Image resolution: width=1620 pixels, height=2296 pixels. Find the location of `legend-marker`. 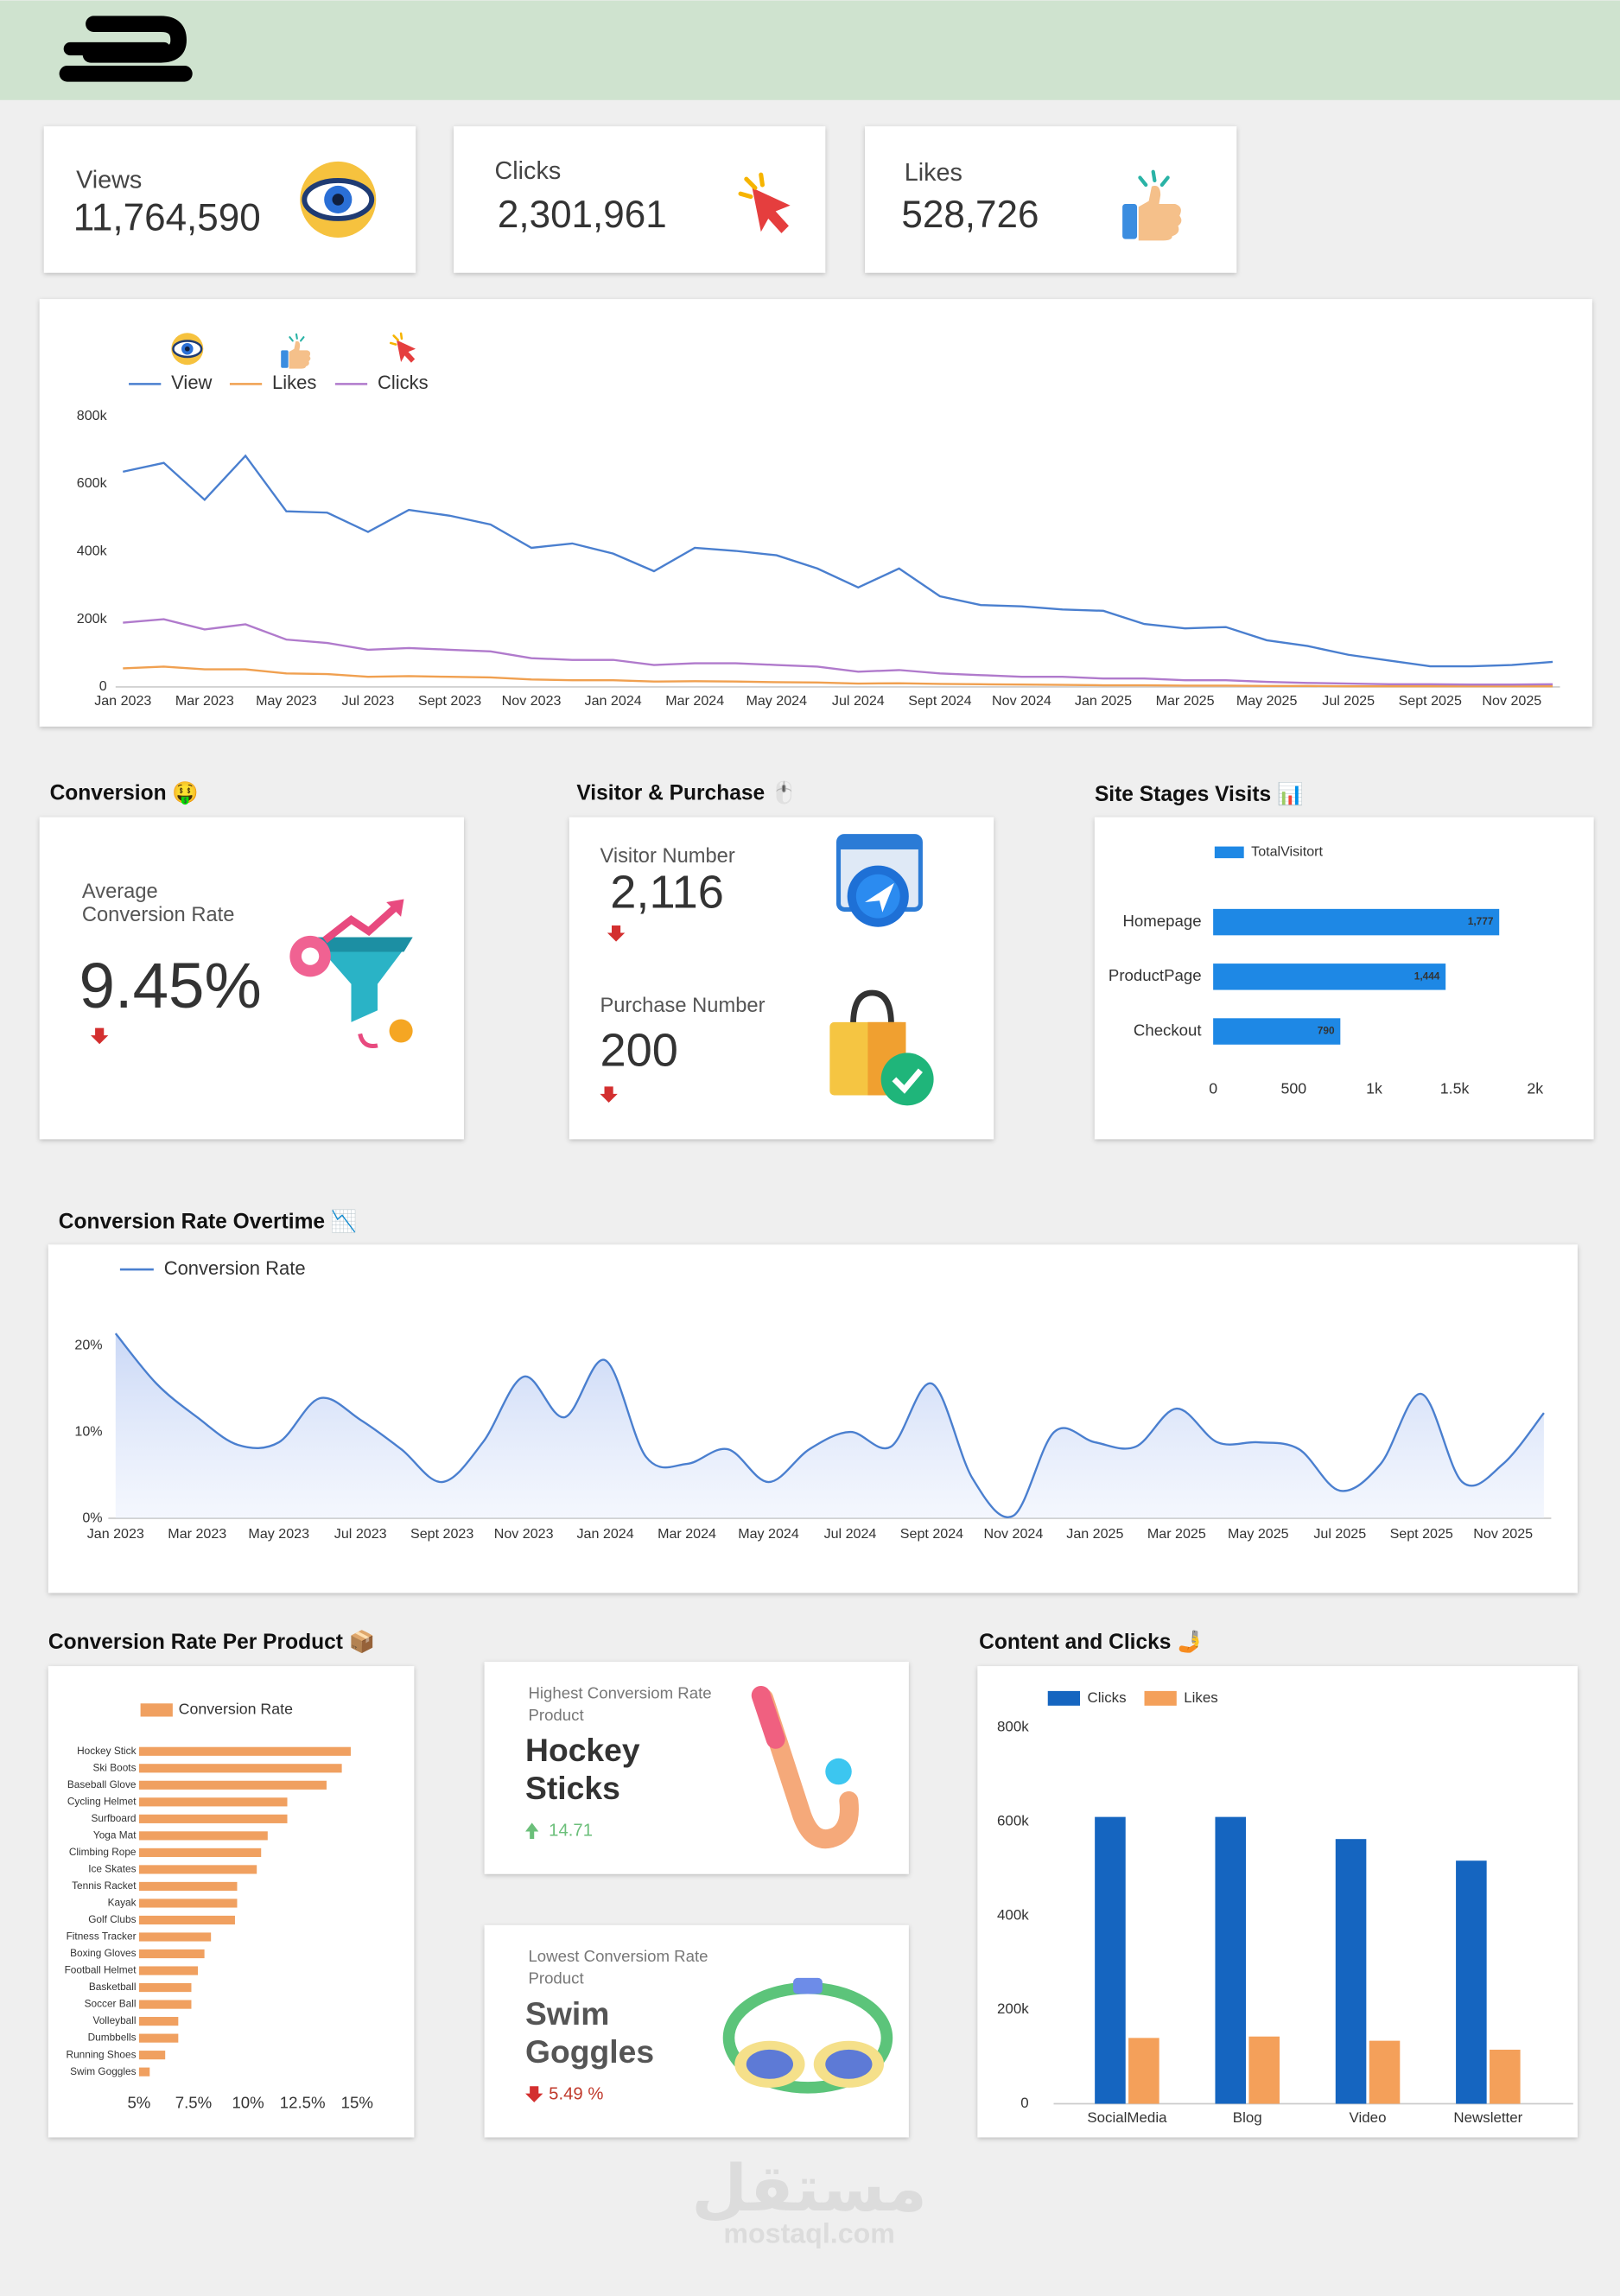

legend-marker is located at coordinates (156, 1710).